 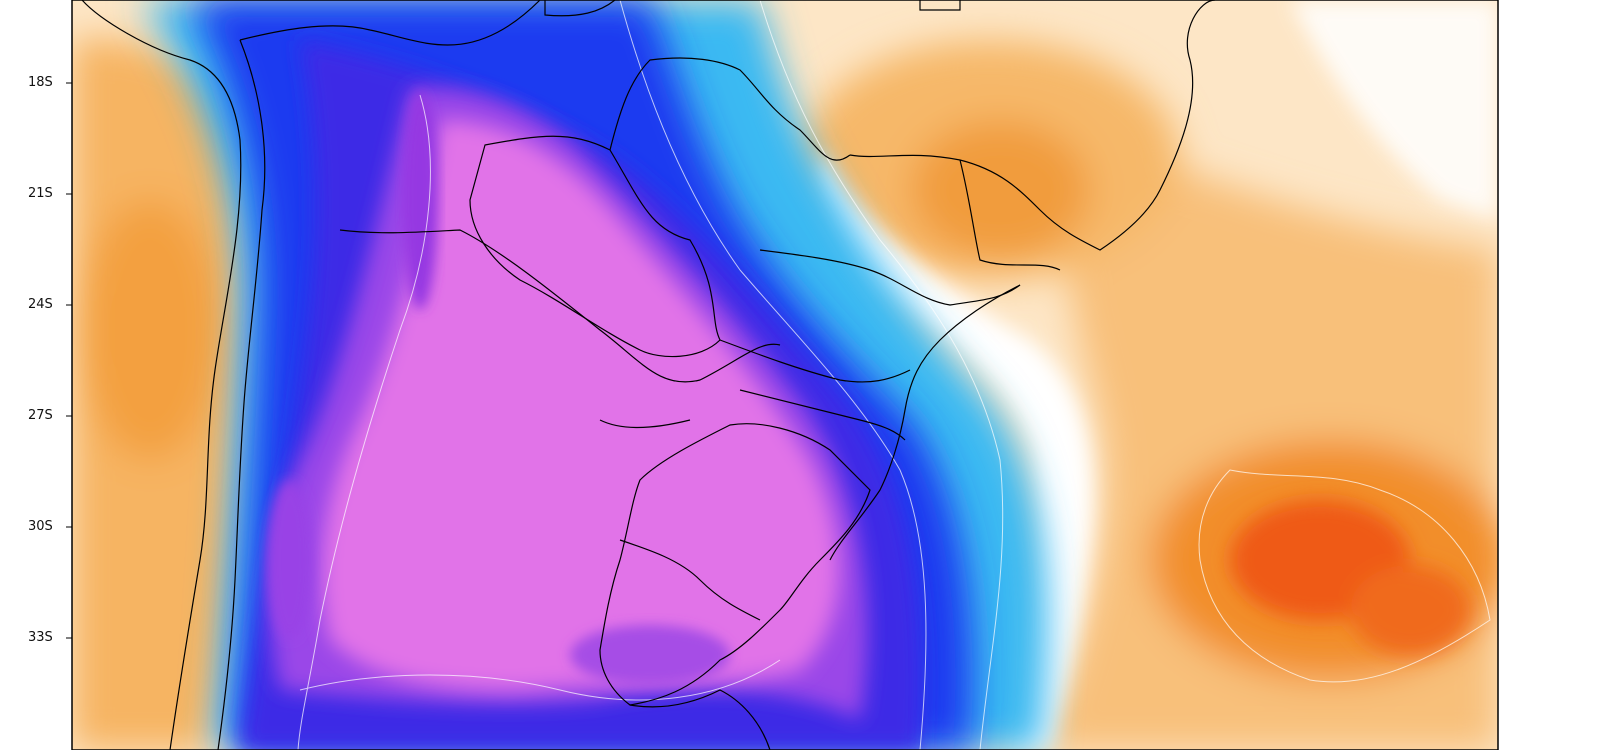 I want to click on coastline-pacific, so click(x=161, y=375).